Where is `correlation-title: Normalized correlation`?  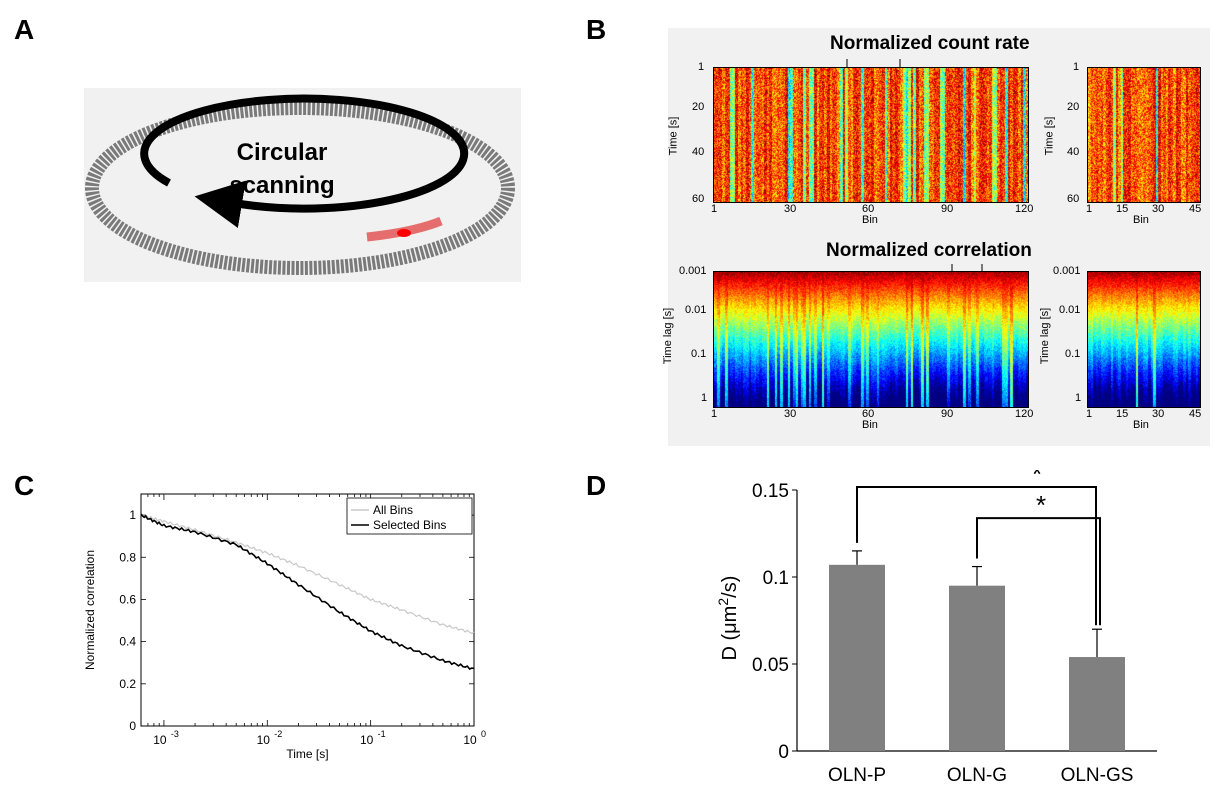 correlation-title: Normalized correlation is located at coordinates (929, 250).